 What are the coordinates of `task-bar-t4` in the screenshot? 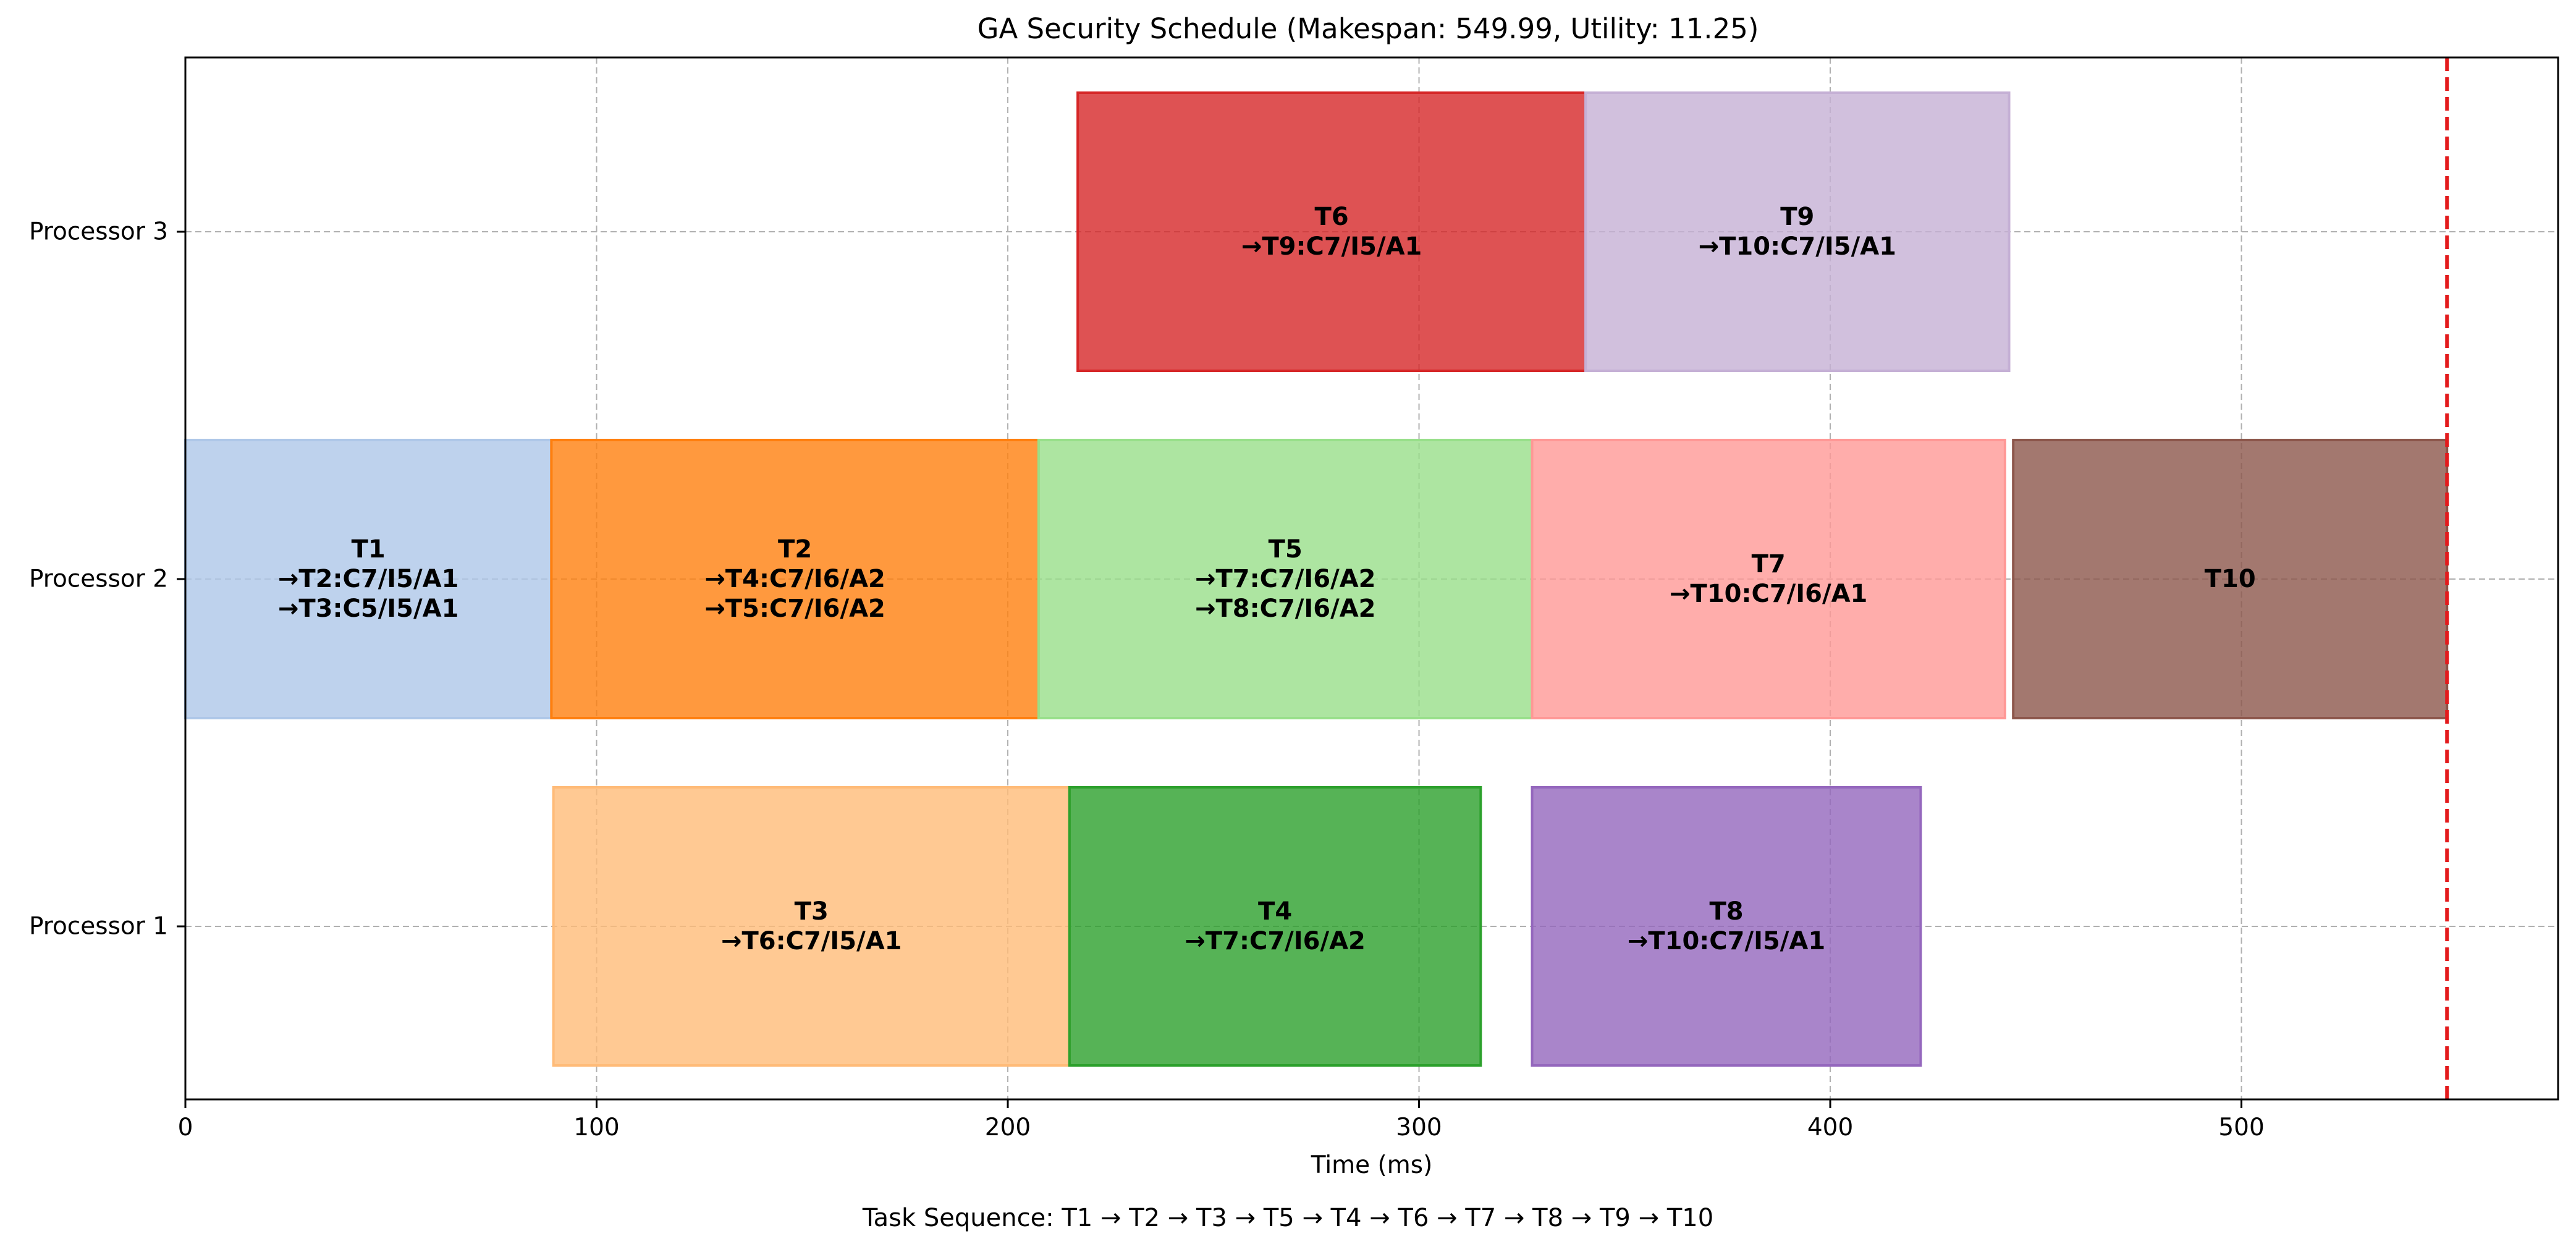 It's located at (1275, 926).